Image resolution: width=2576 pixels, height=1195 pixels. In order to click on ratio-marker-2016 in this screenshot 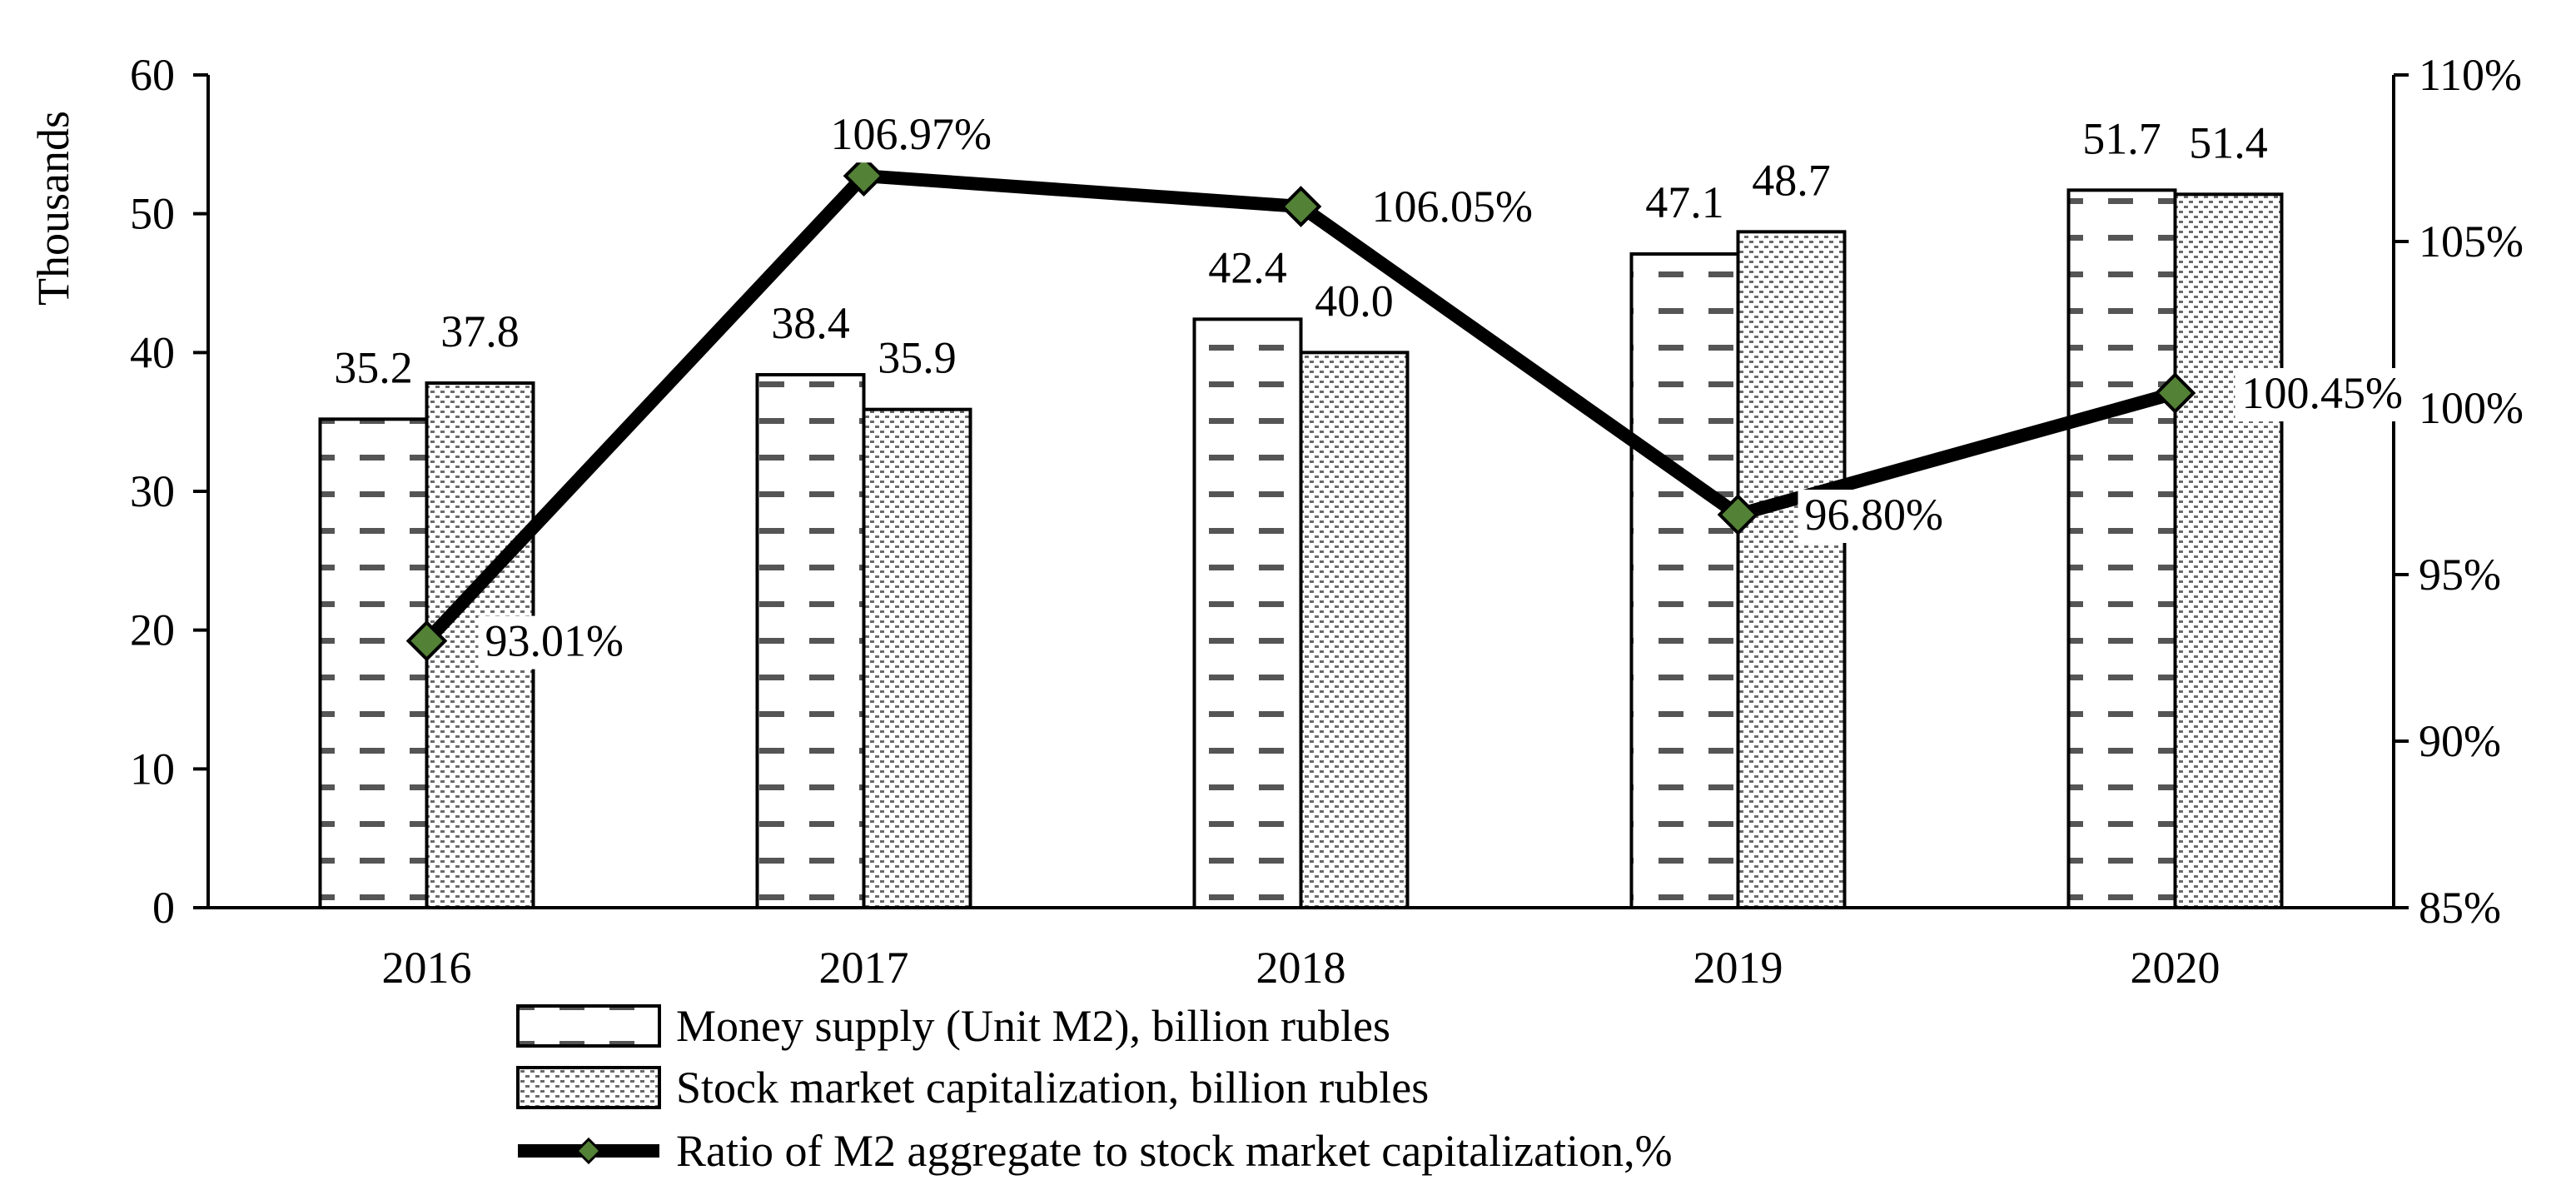, I will do `click(427, 641)`.